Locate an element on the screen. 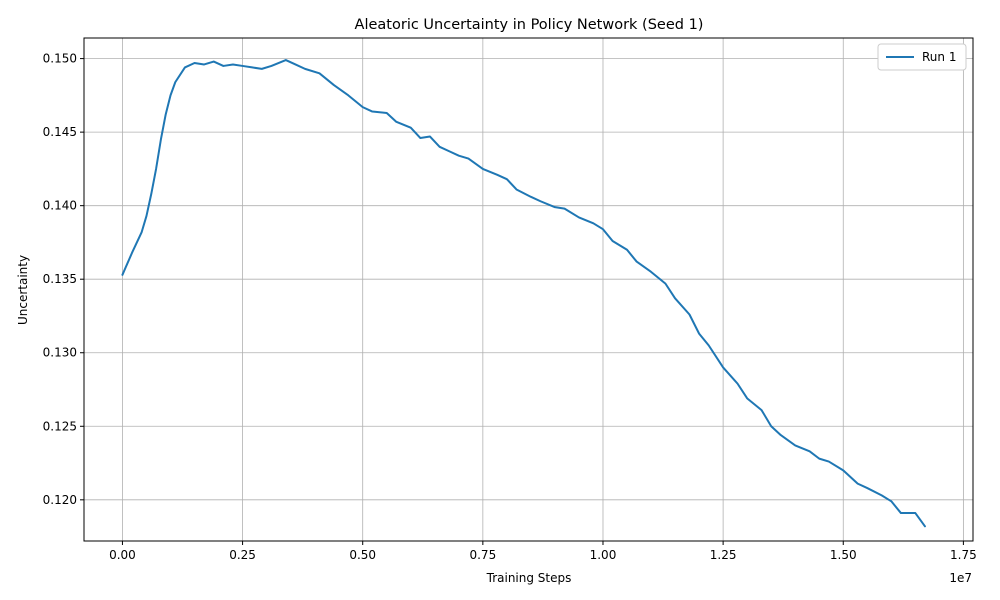 Image resolution: width=1000 pixels, height=600 pixels. x-tick-label: 0.25 is located at coordinates (242, 555).